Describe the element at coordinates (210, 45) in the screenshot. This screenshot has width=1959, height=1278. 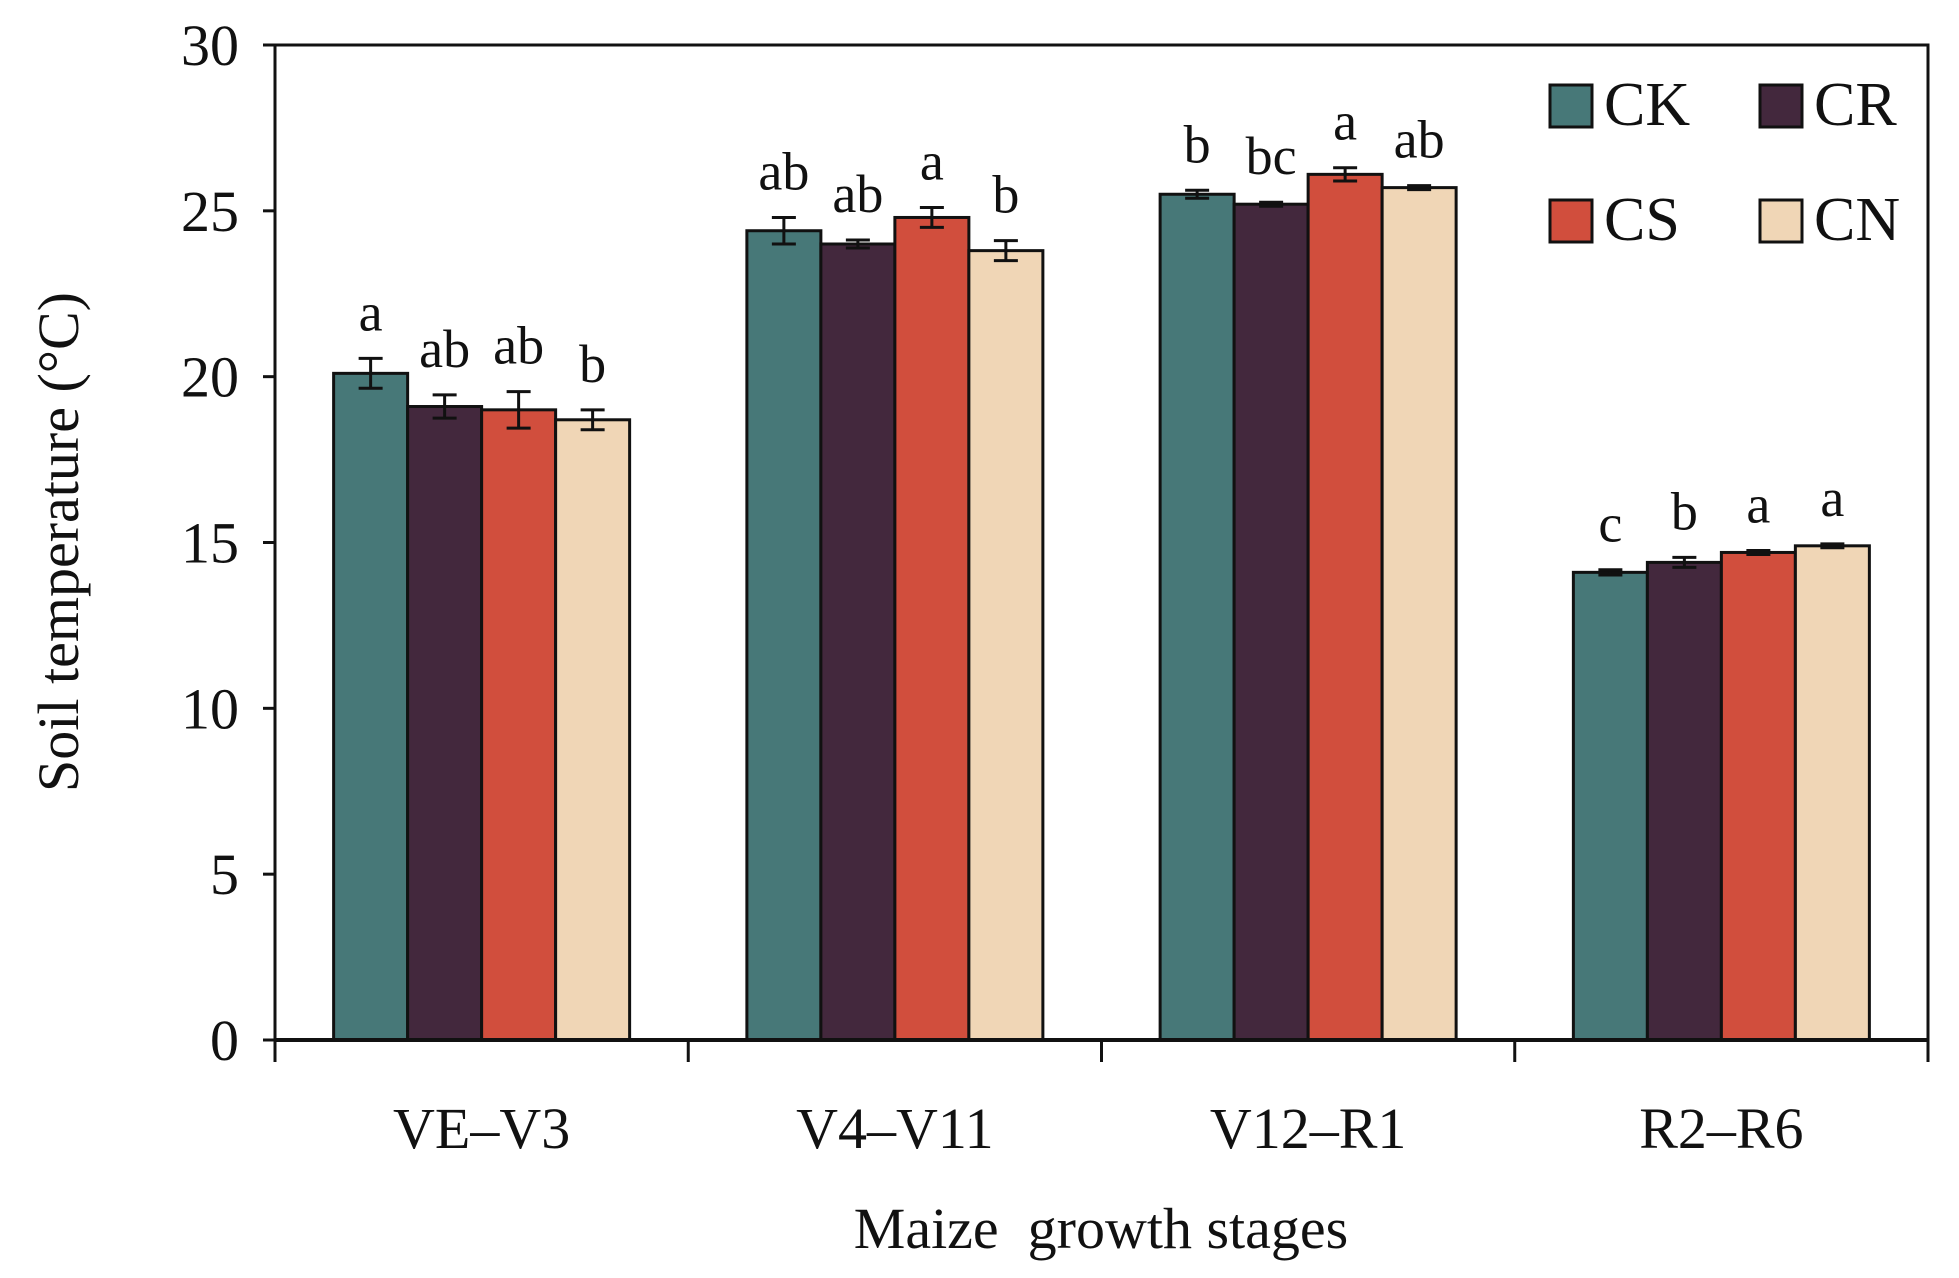
I see `y-tick-label: 30` at that location.